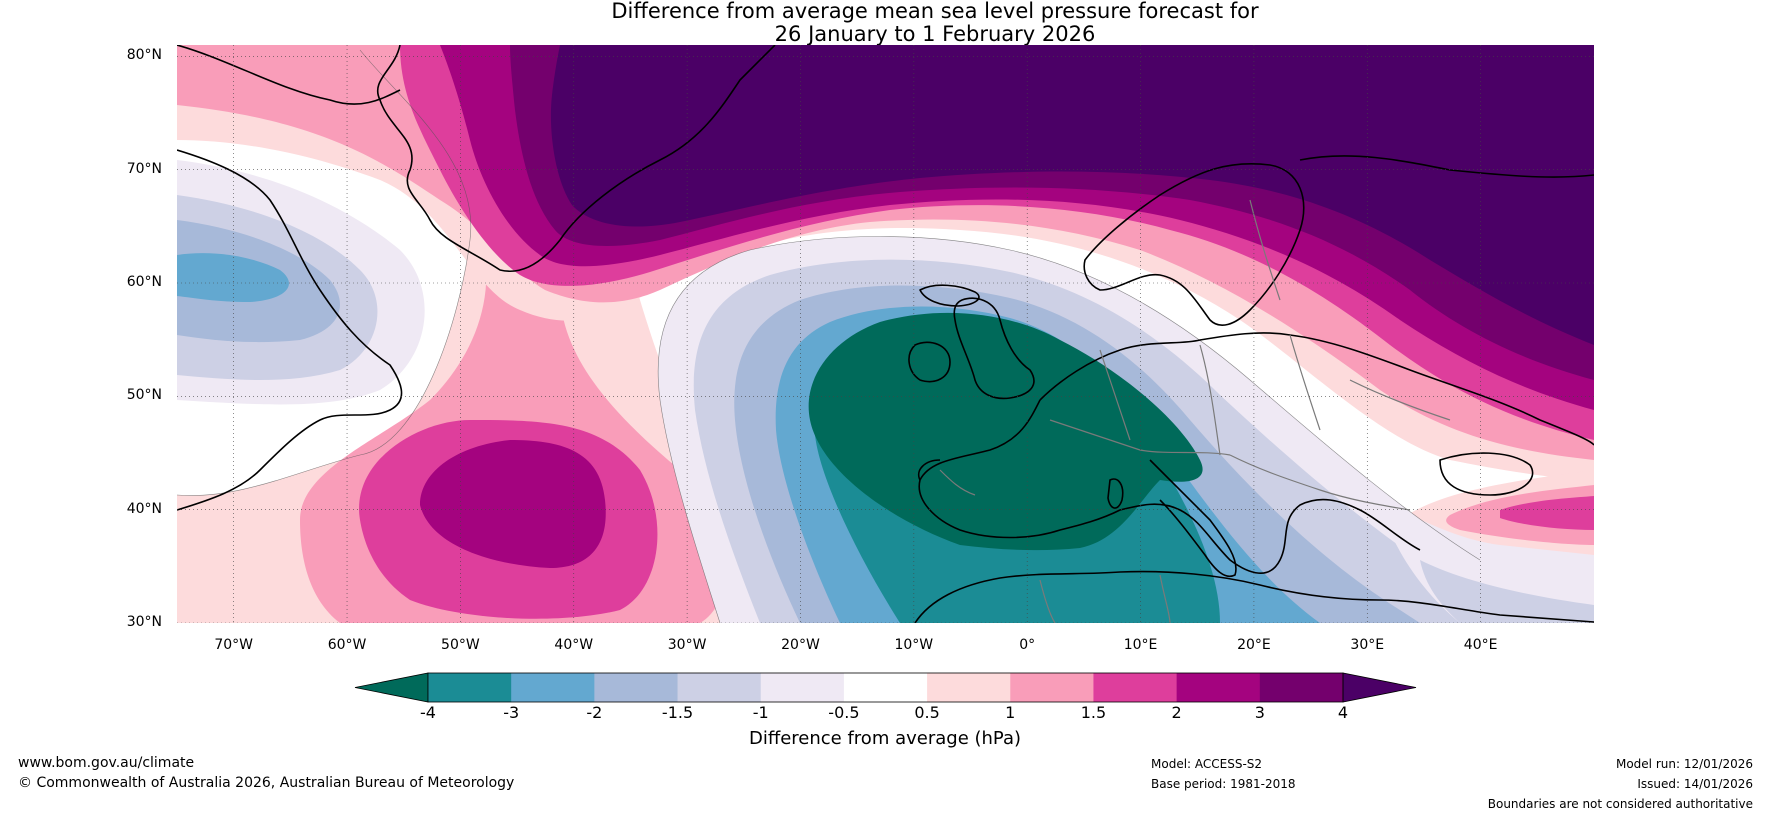 This screenshot has width=1770, height=816. What do you see at coordinates (1176, 712) in the screenshot?
I see `colorbar-tick-label: 2` at bounding box center [1176, 712].